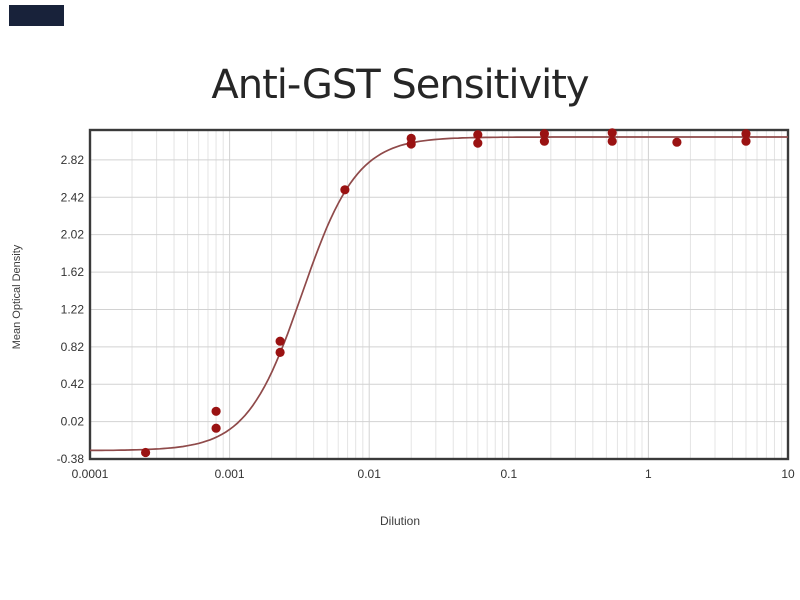 This screenshot has width=800, height=600. Describe the element at coordinates (73, 235) in the screenshot. I see `y-tick-label: 2.02` at that location.